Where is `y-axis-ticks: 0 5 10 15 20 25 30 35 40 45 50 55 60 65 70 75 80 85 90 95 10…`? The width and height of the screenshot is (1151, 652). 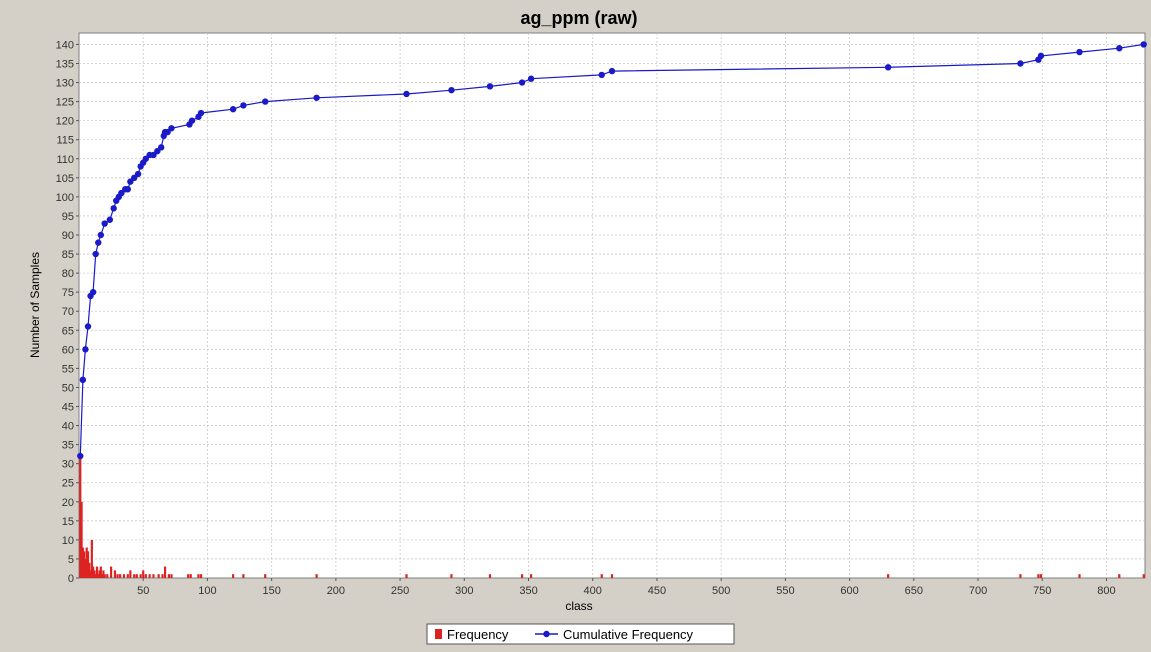
y-axis-ticks: 0 5 10 15 20 25 30 35 40 45 50 55 60 65 70 75 80 85 90 95 10… is located at coordinates (67, 312).